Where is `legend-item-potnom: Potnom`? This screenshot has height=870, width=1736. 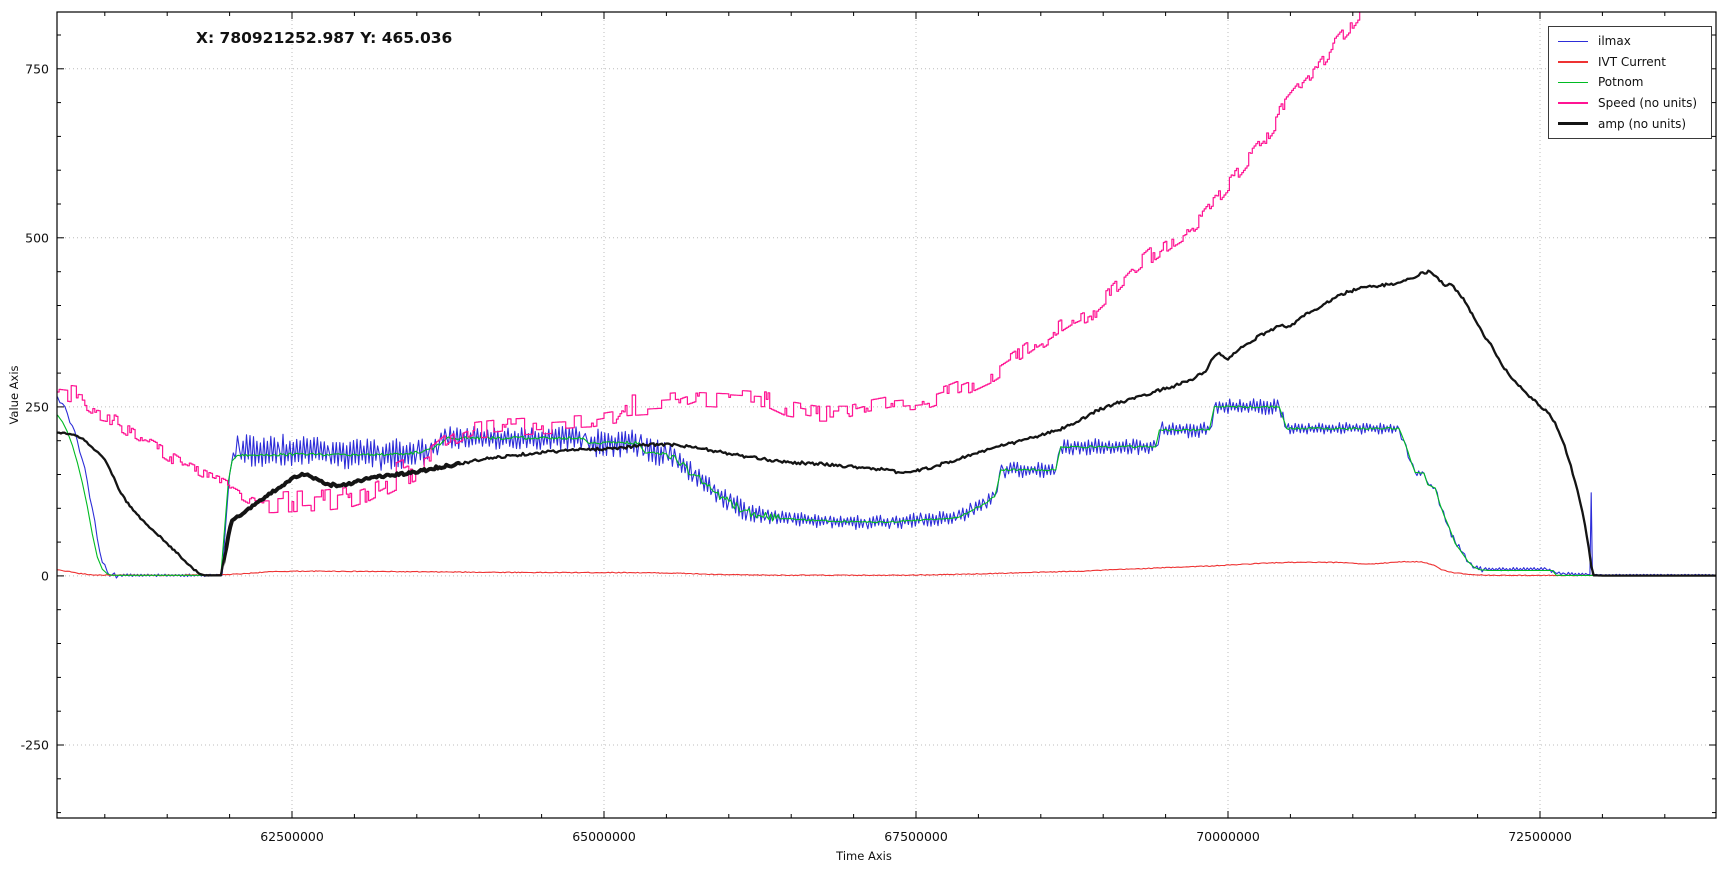 legend-item-potnom: Potnom is located at coordinates (1630, 82).